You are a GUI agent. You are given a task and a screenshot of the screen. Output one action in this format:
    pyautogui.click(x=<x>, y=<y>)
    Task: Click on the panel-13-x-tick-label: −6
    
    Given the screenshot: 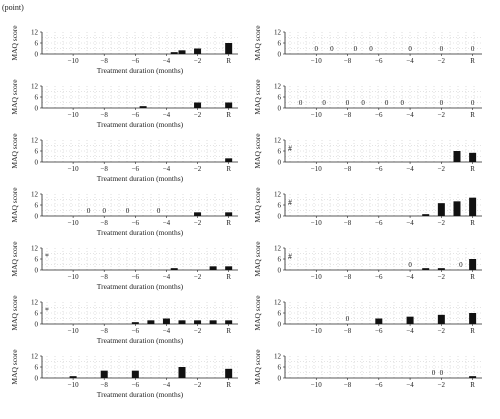 What is the action you would take?
    pyautogui.click(x=136, y=385)
    